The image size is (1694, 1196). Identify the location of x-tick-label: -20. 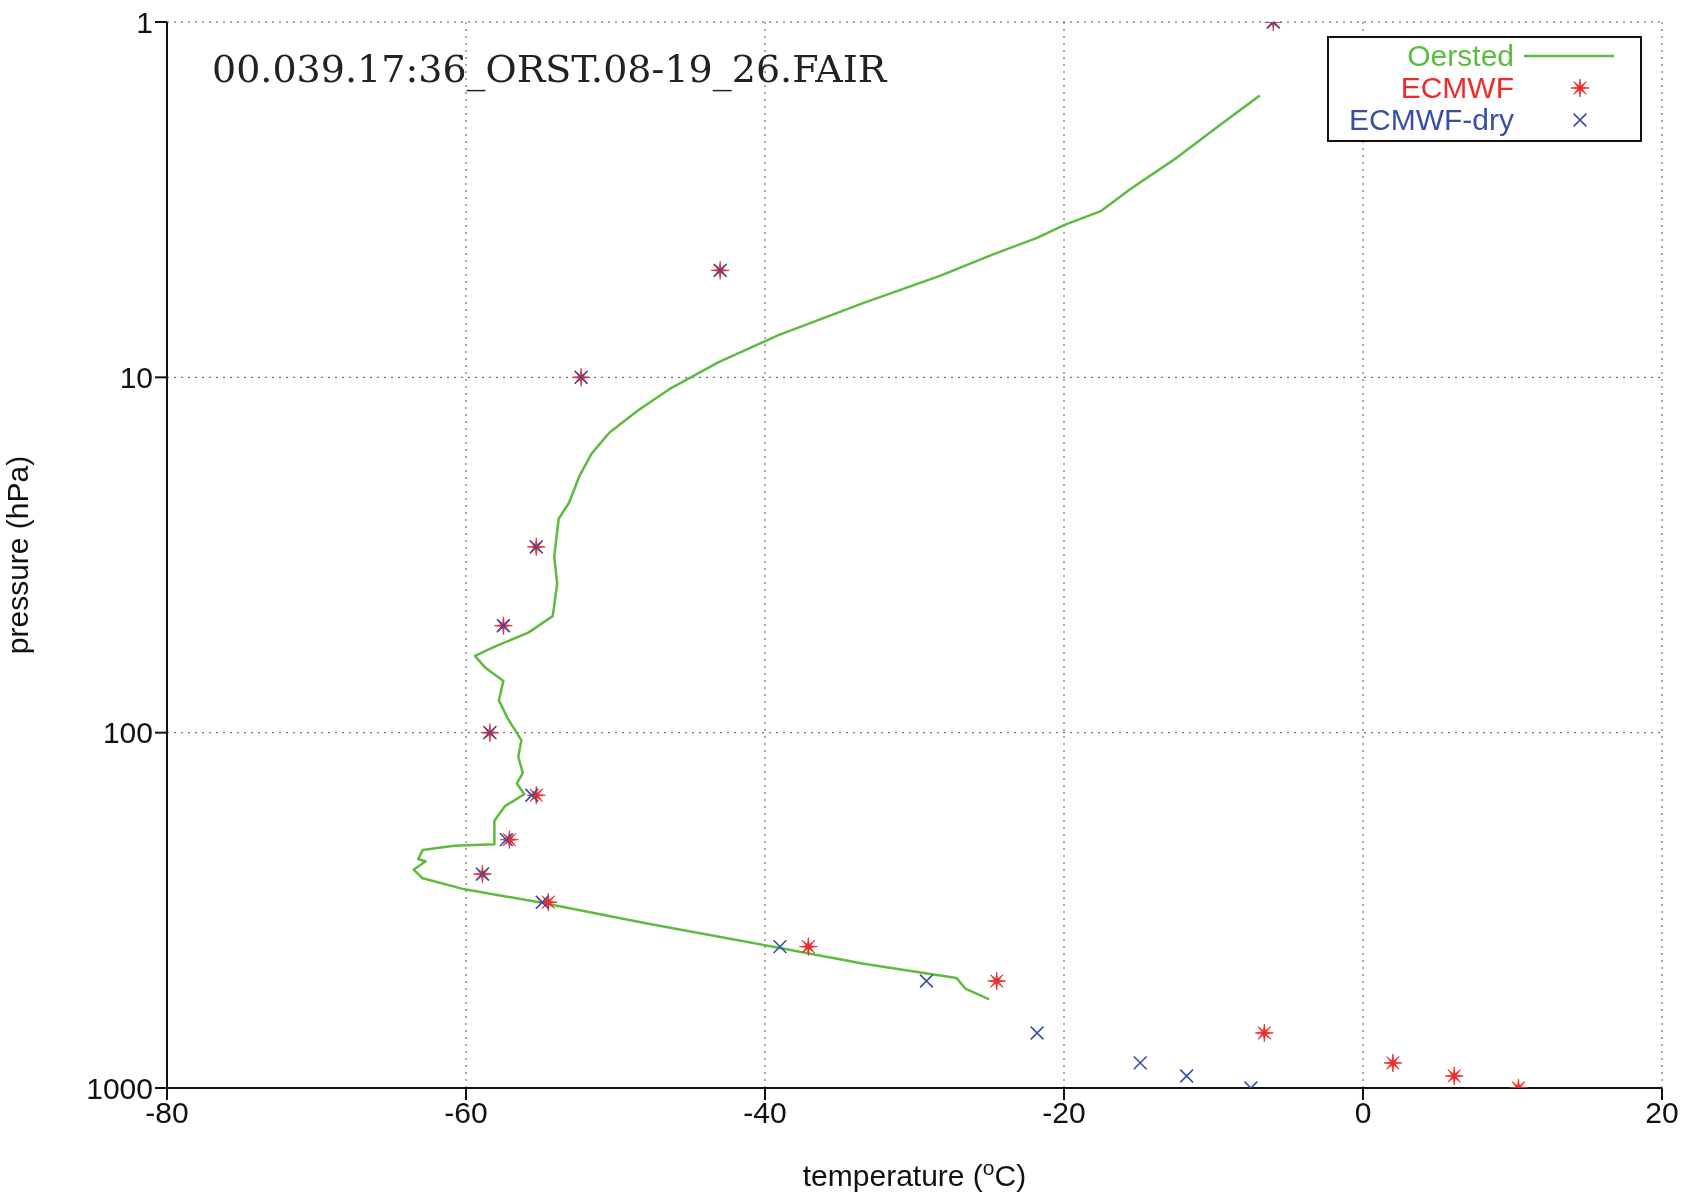
(1064, 1113).